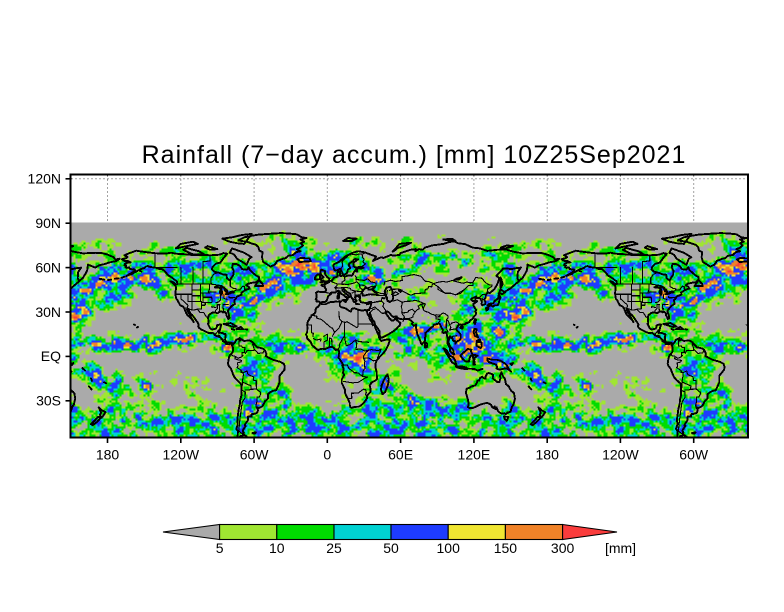  What do you see at coordinates (220, 548) in the screenshot?
I see `svg-text: 5` at bounding box center [220, 548].